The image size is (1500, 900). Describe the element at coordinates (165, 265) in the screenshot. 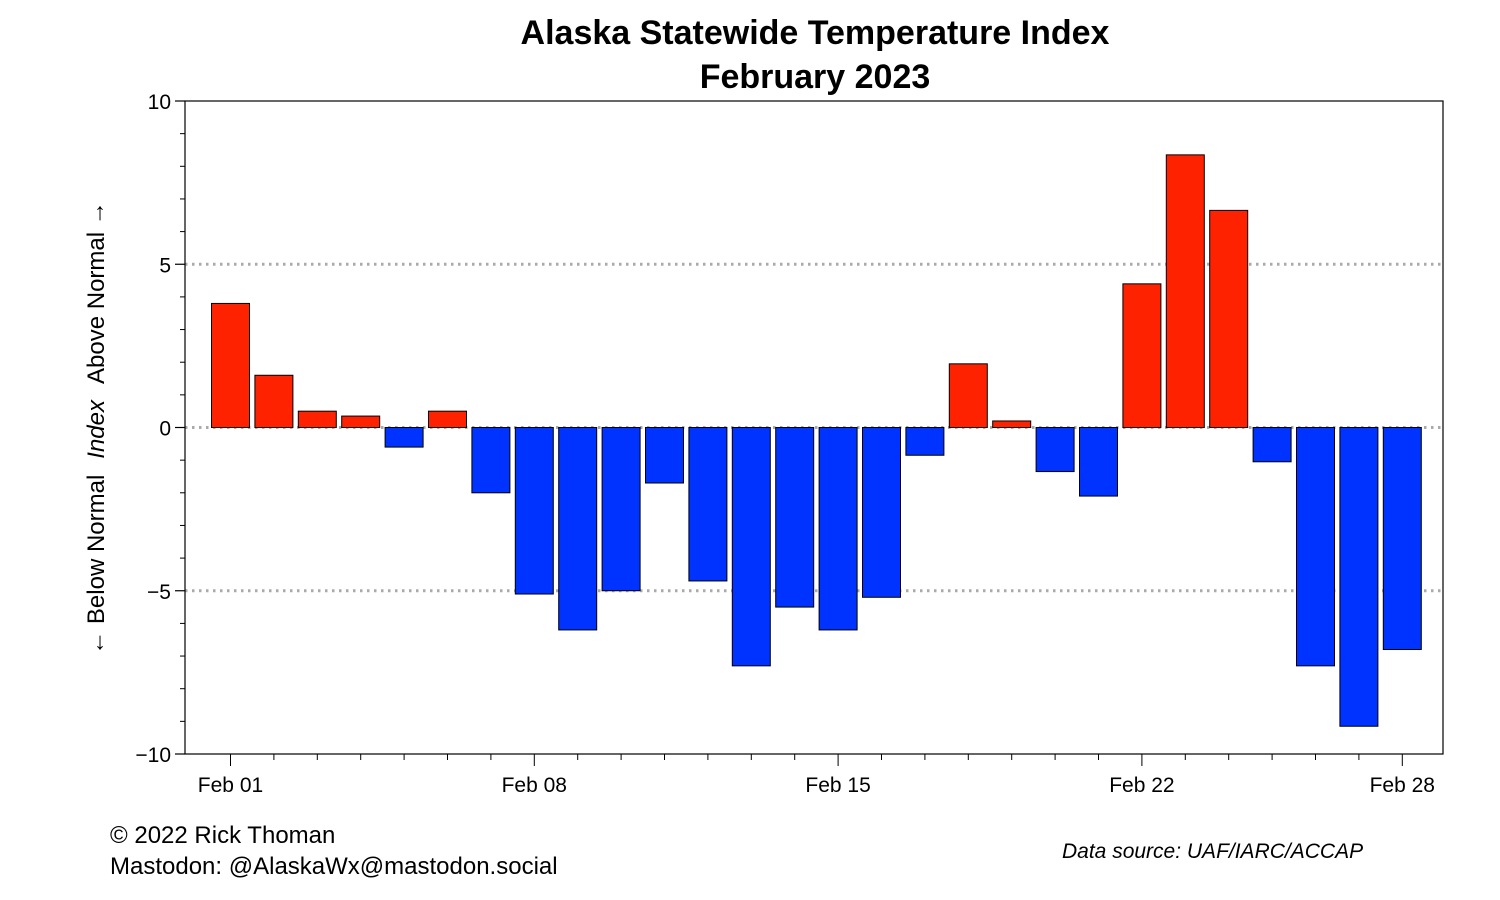

I see `y-tick-label: 5` at that location.